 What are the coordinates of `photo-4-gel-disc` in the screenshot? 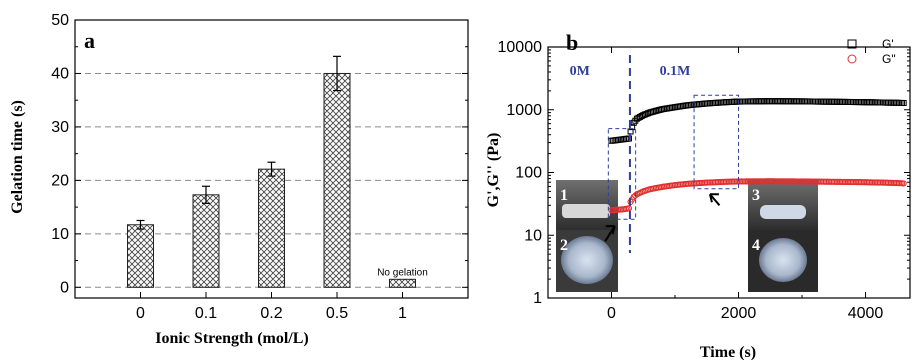 It's located at (783, 260).